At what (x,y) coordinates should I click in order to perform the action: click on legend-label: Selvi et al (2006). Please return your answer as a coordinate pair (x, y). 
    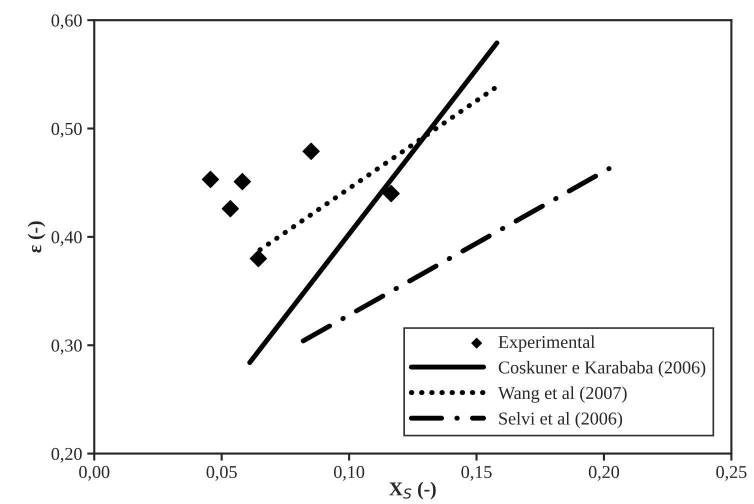
    Looking at the image, I should click on (560, 420).